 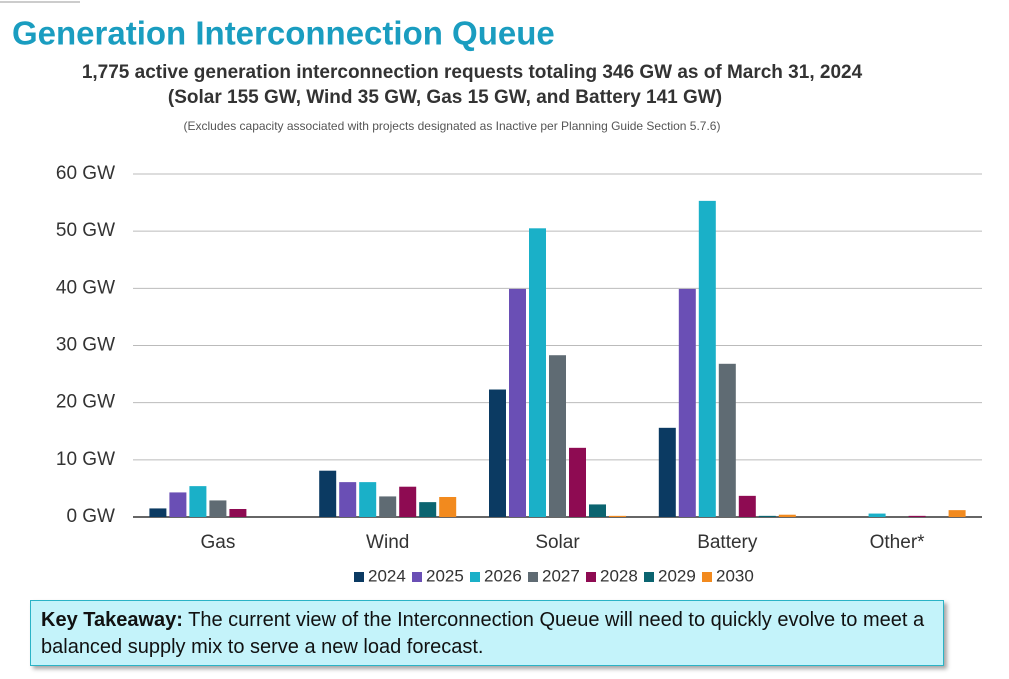 I want to click on legend-label: 2026, so click(x=503, y=575).